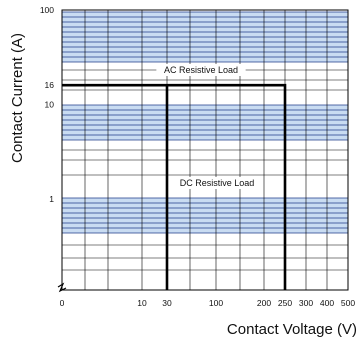  I want to click on y-tick-label: 1, so click(51, 199).